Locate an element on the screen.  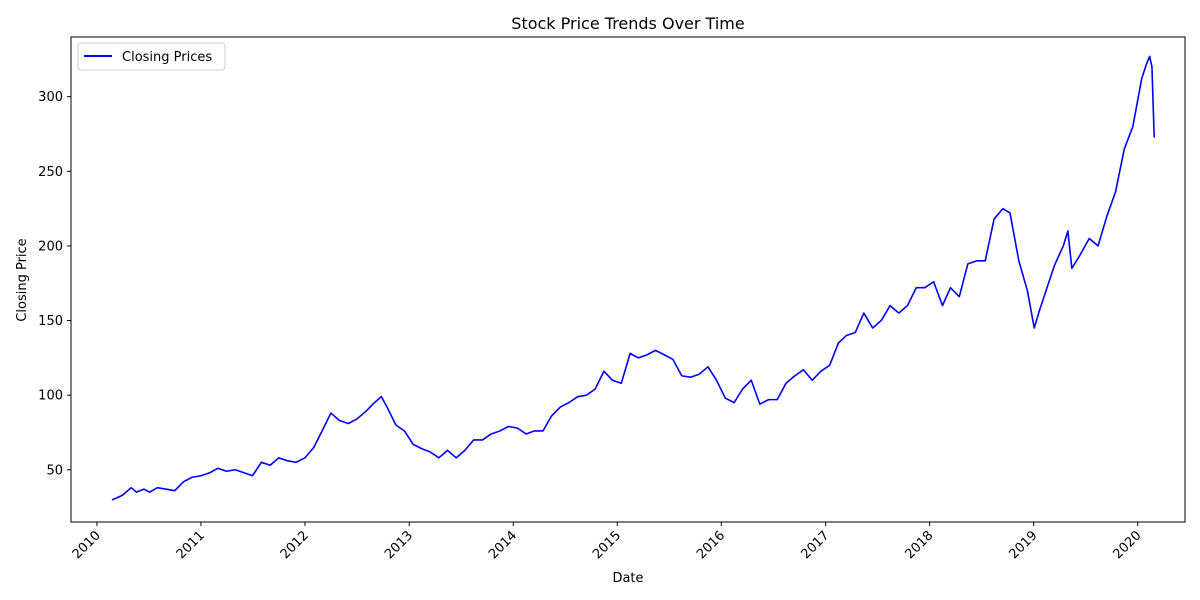
y-tick-label: 50 is located at coordinates (54, 470).